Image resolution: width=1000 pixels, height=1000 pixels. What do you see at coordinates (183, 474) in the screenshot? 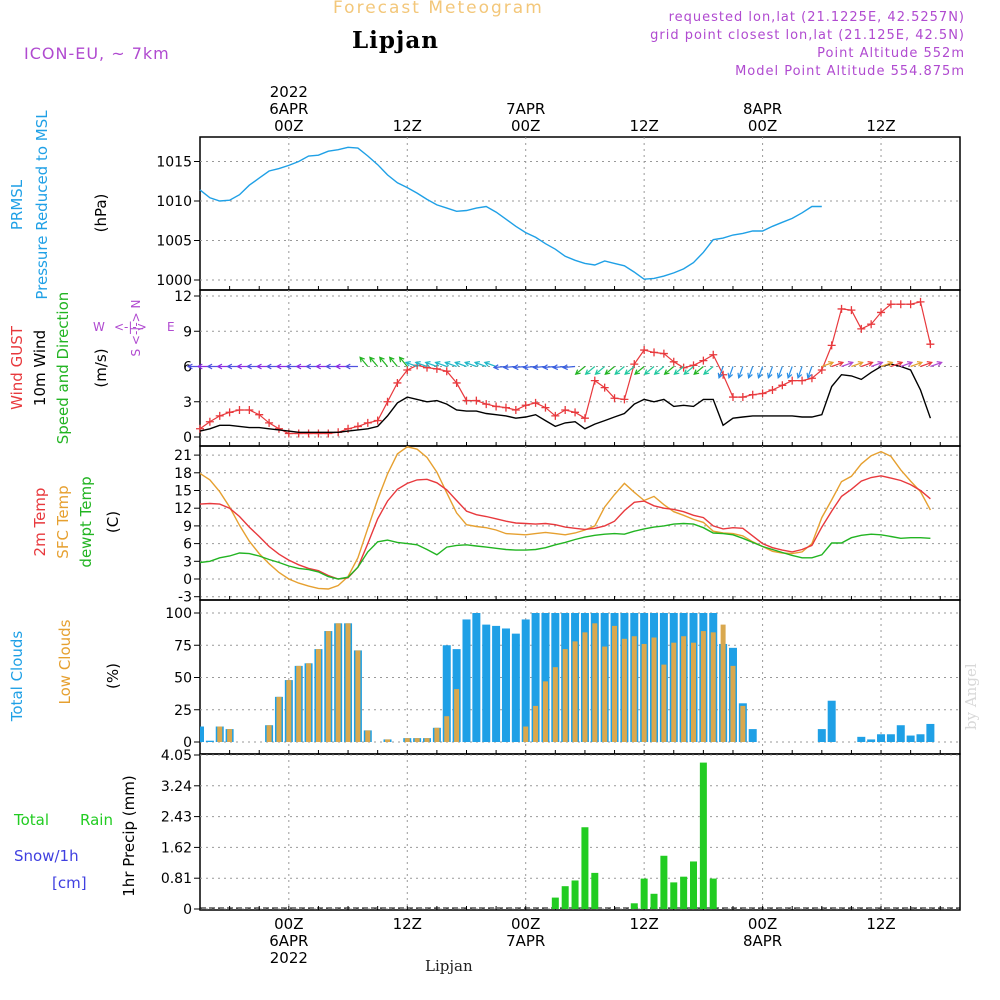
I see `y-tick-label: 18` at bounding box center [183, 474].